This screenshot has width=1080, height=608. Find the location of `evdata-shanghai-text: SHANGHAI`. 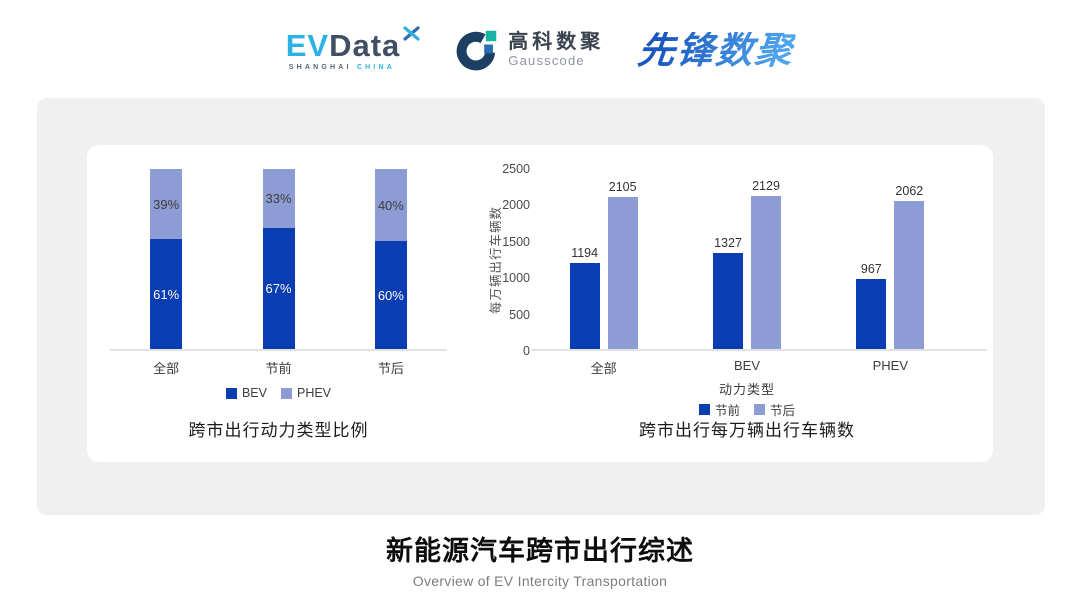

evdata-shanghai-text: SHANGHAI is located at coordinates (320, 67).